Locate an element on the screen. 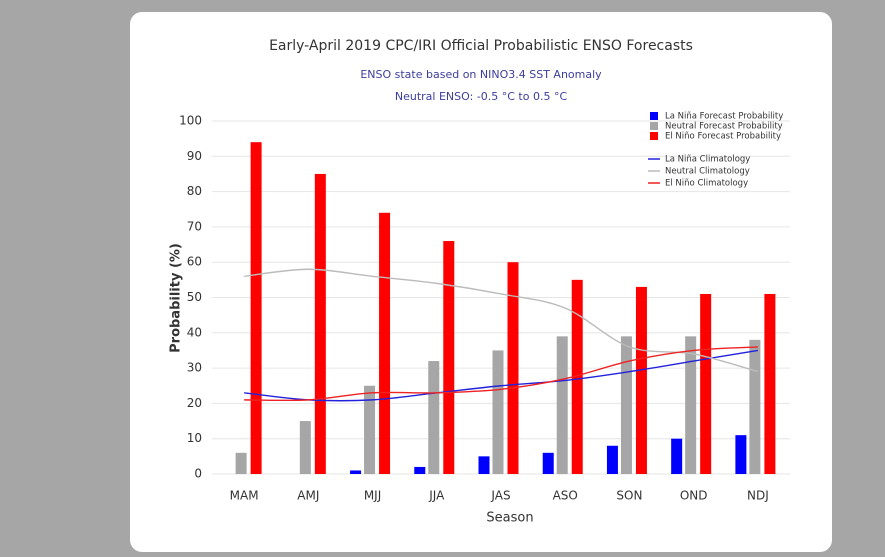 This screenshot has height=557, width=885. y-tick-label: 50 is located at coordinates (194, 297).